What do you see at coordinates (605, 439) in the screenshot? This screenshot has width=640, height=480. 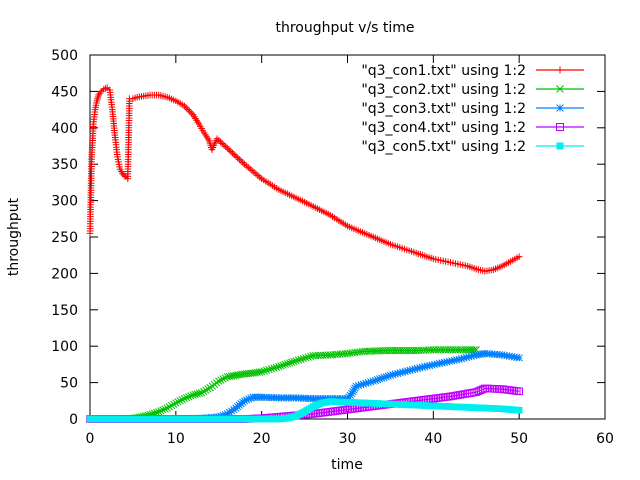 I see `x-tick-label: 60` at bounding box center [605, 439].